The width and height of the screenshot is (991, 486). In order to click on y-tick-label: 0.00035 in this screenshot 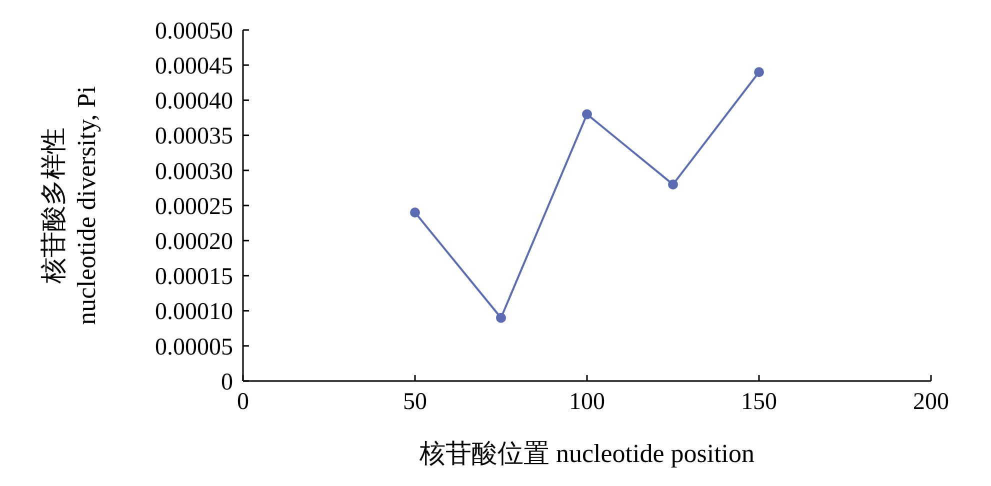, I will do `click(194, 137)`.